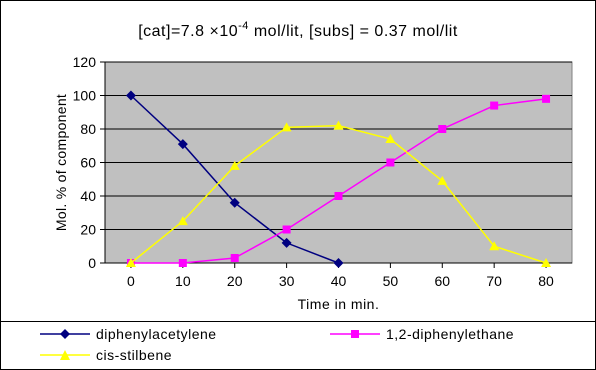 The height and width of the screenshot is (370, 596). Describe the element at coordinates (546, 281) in the screenshot. I see `x-tick-label-80: 80` at that location.